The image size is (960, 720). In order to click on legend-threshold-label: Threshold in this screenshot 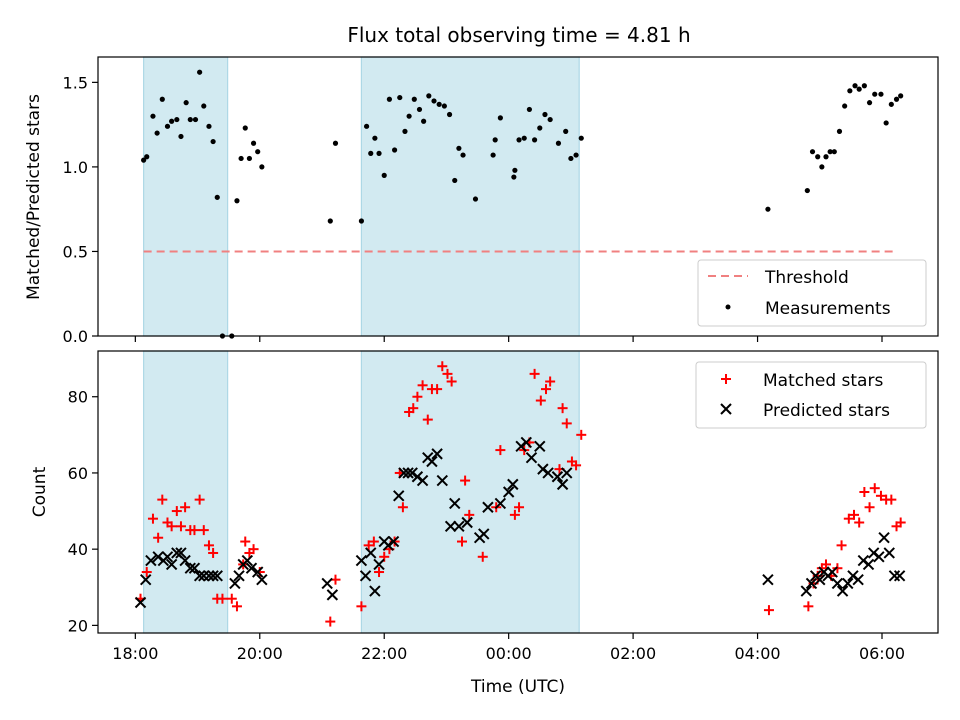, I will do `click(806, 278)`.